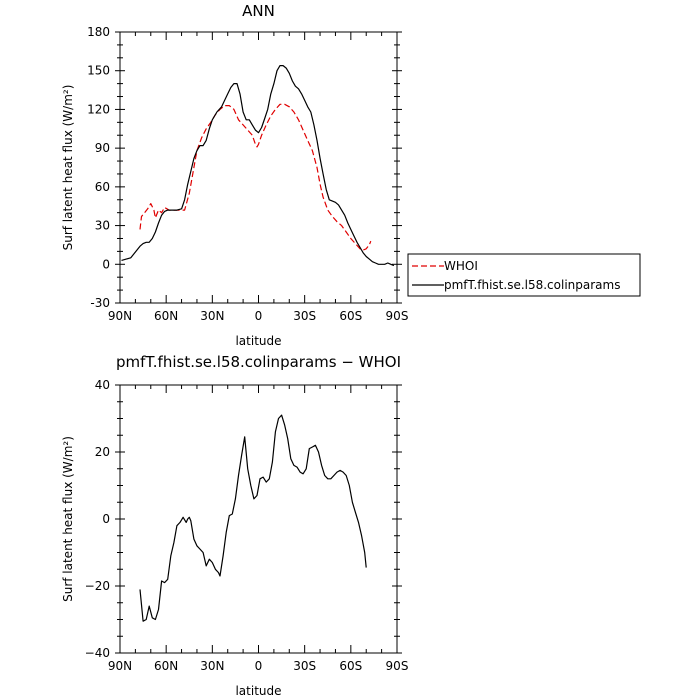 The width and height of the screenshot is (700, 700). What do you see at coordinates (102, 148) in the screenshot?
I see `y-tick-label: 90` at bounding box center [102, 148].